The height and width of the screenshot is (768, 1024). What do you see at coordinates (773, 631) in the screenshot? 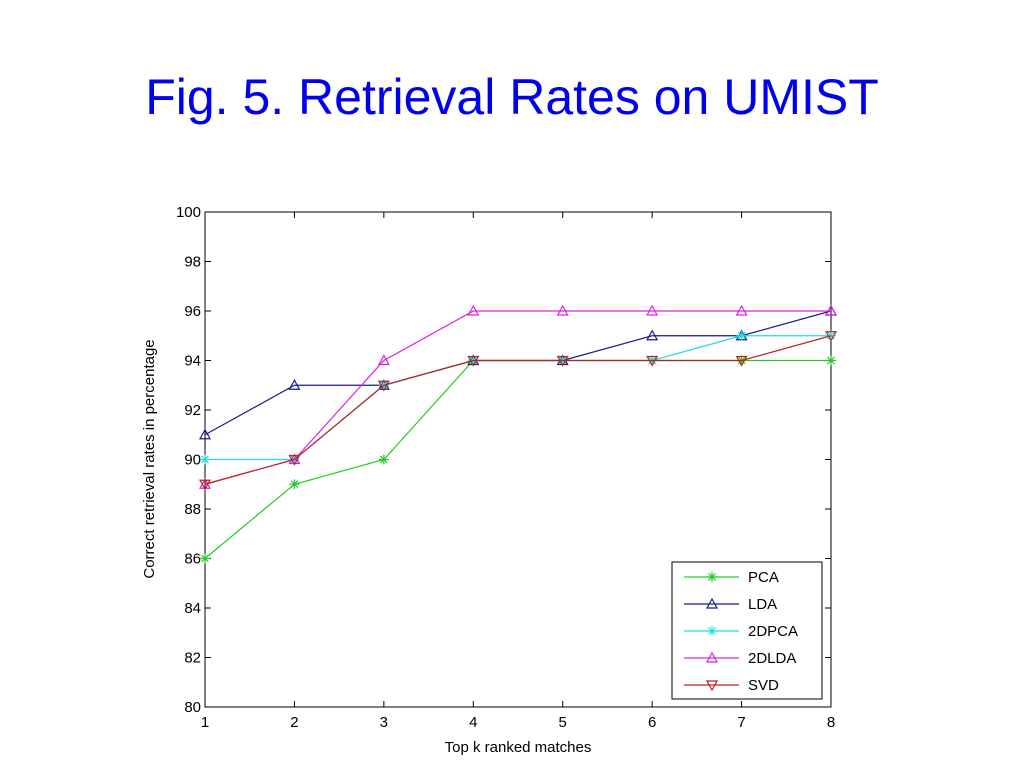
I see `legend-label-2dpca: 2DPCA` at bounding box center [773, 631].